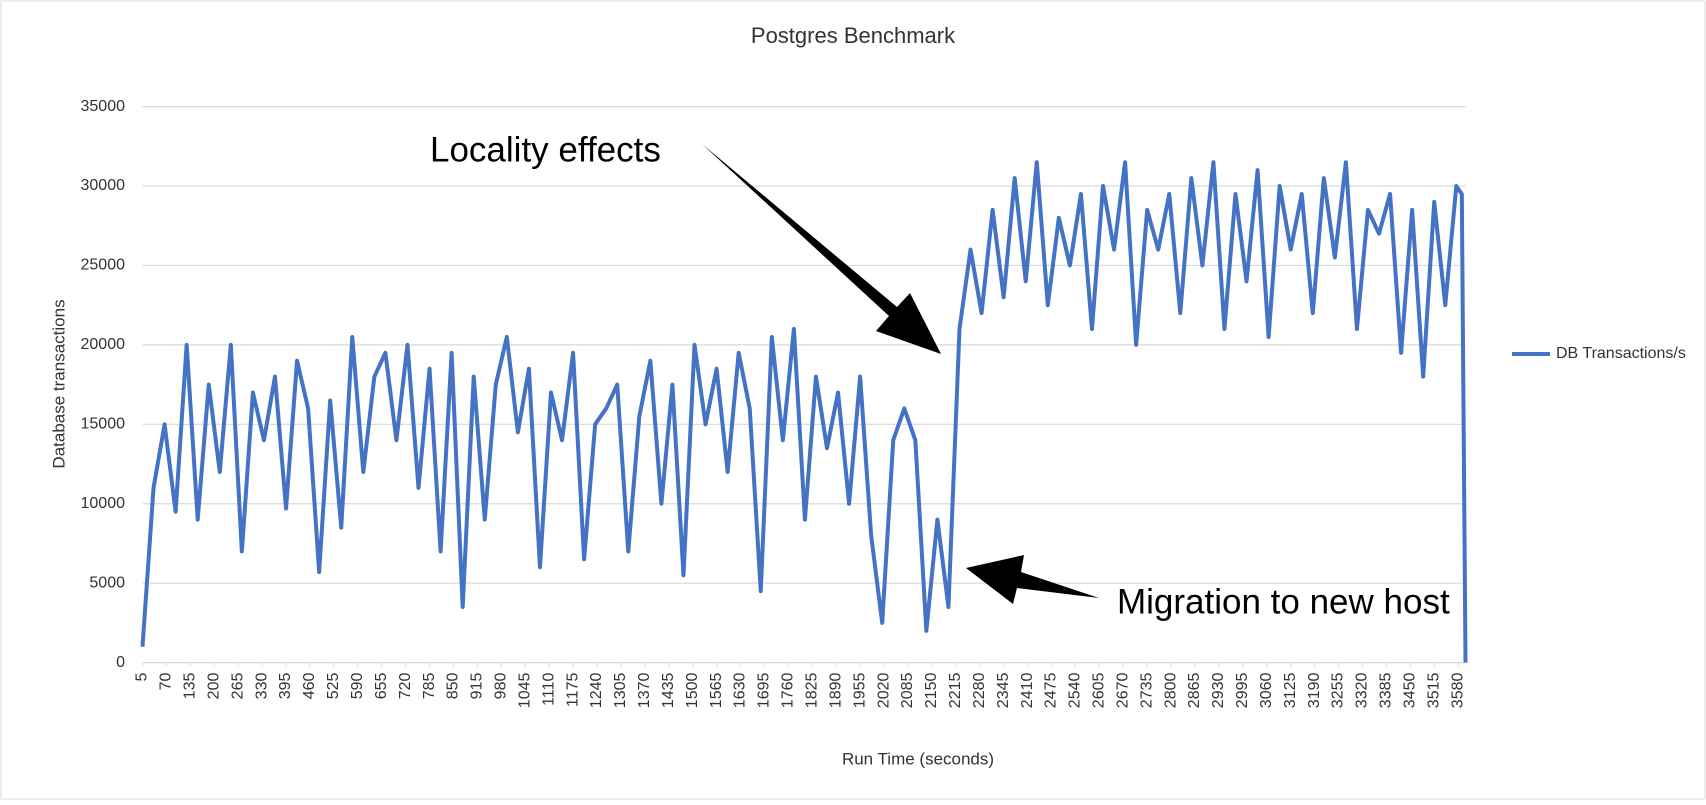 The image size is (1706, 805). What do you see at coordinates (1122, 690) in the screenshot?
I see `x-tick-label: 2670` at bounding box center [1122, 690].